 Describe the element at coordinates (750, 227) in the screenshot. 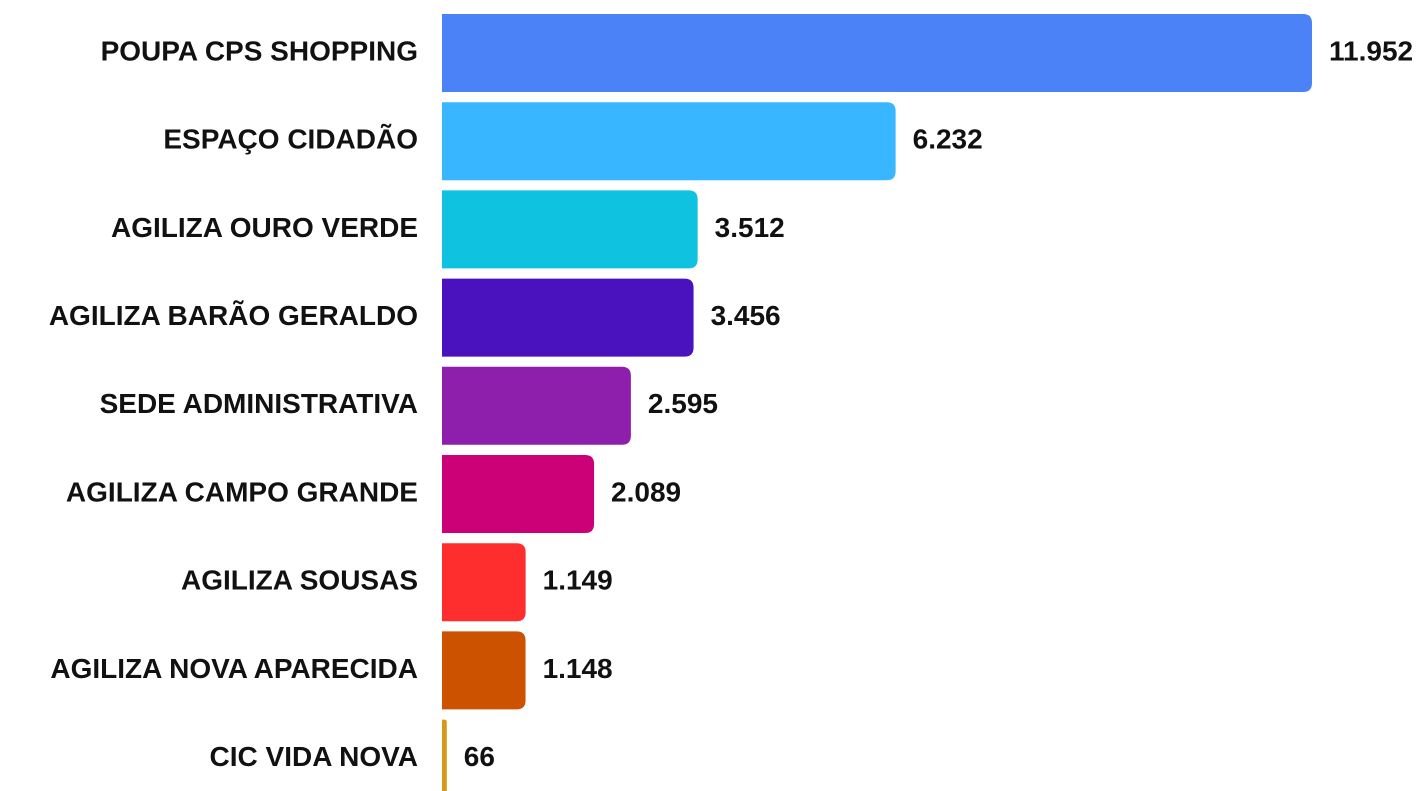

I see `value-label: 3.512` at that location.